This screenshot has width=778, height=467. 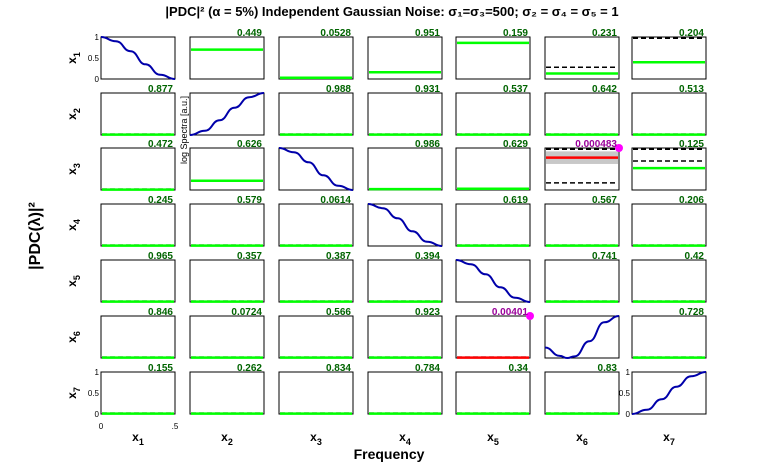 I want to click on p-value-label: 0.931, so click(x=427, y=89).